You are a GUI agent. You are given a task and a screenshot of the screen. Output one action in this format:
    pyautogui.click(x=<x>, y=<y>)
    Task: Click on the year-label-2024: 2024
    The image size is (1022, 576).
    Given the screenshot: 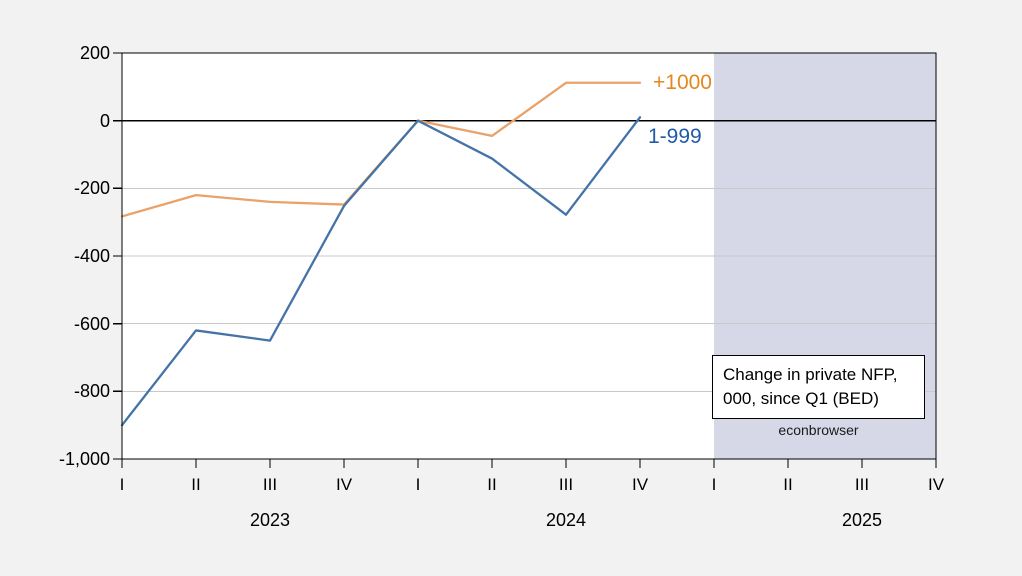 What is the action you would take?
    pyautogui.click(x=566, y=520)
    